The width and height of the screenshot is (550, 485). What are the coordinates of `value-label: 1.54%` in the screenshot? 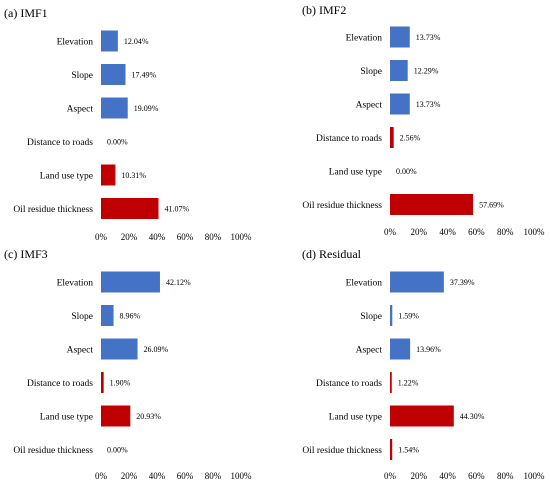 It's located at (408, 450).